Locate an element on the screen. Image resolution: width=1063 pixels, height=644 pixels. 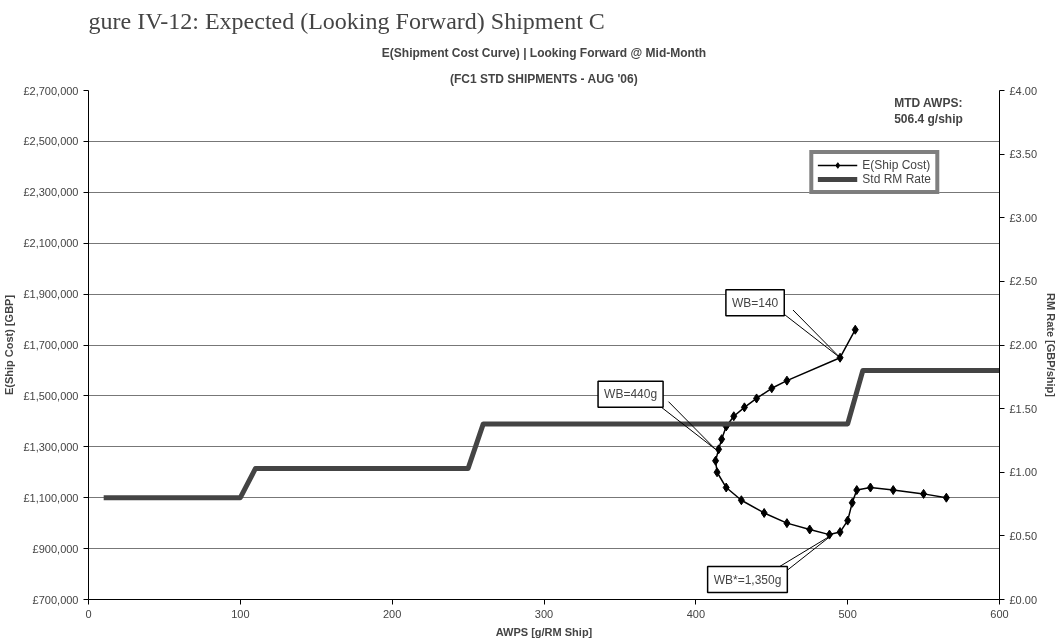
y2-axis-title: RM Rate [GBP/ship] is located at coordinates (1051, 345).